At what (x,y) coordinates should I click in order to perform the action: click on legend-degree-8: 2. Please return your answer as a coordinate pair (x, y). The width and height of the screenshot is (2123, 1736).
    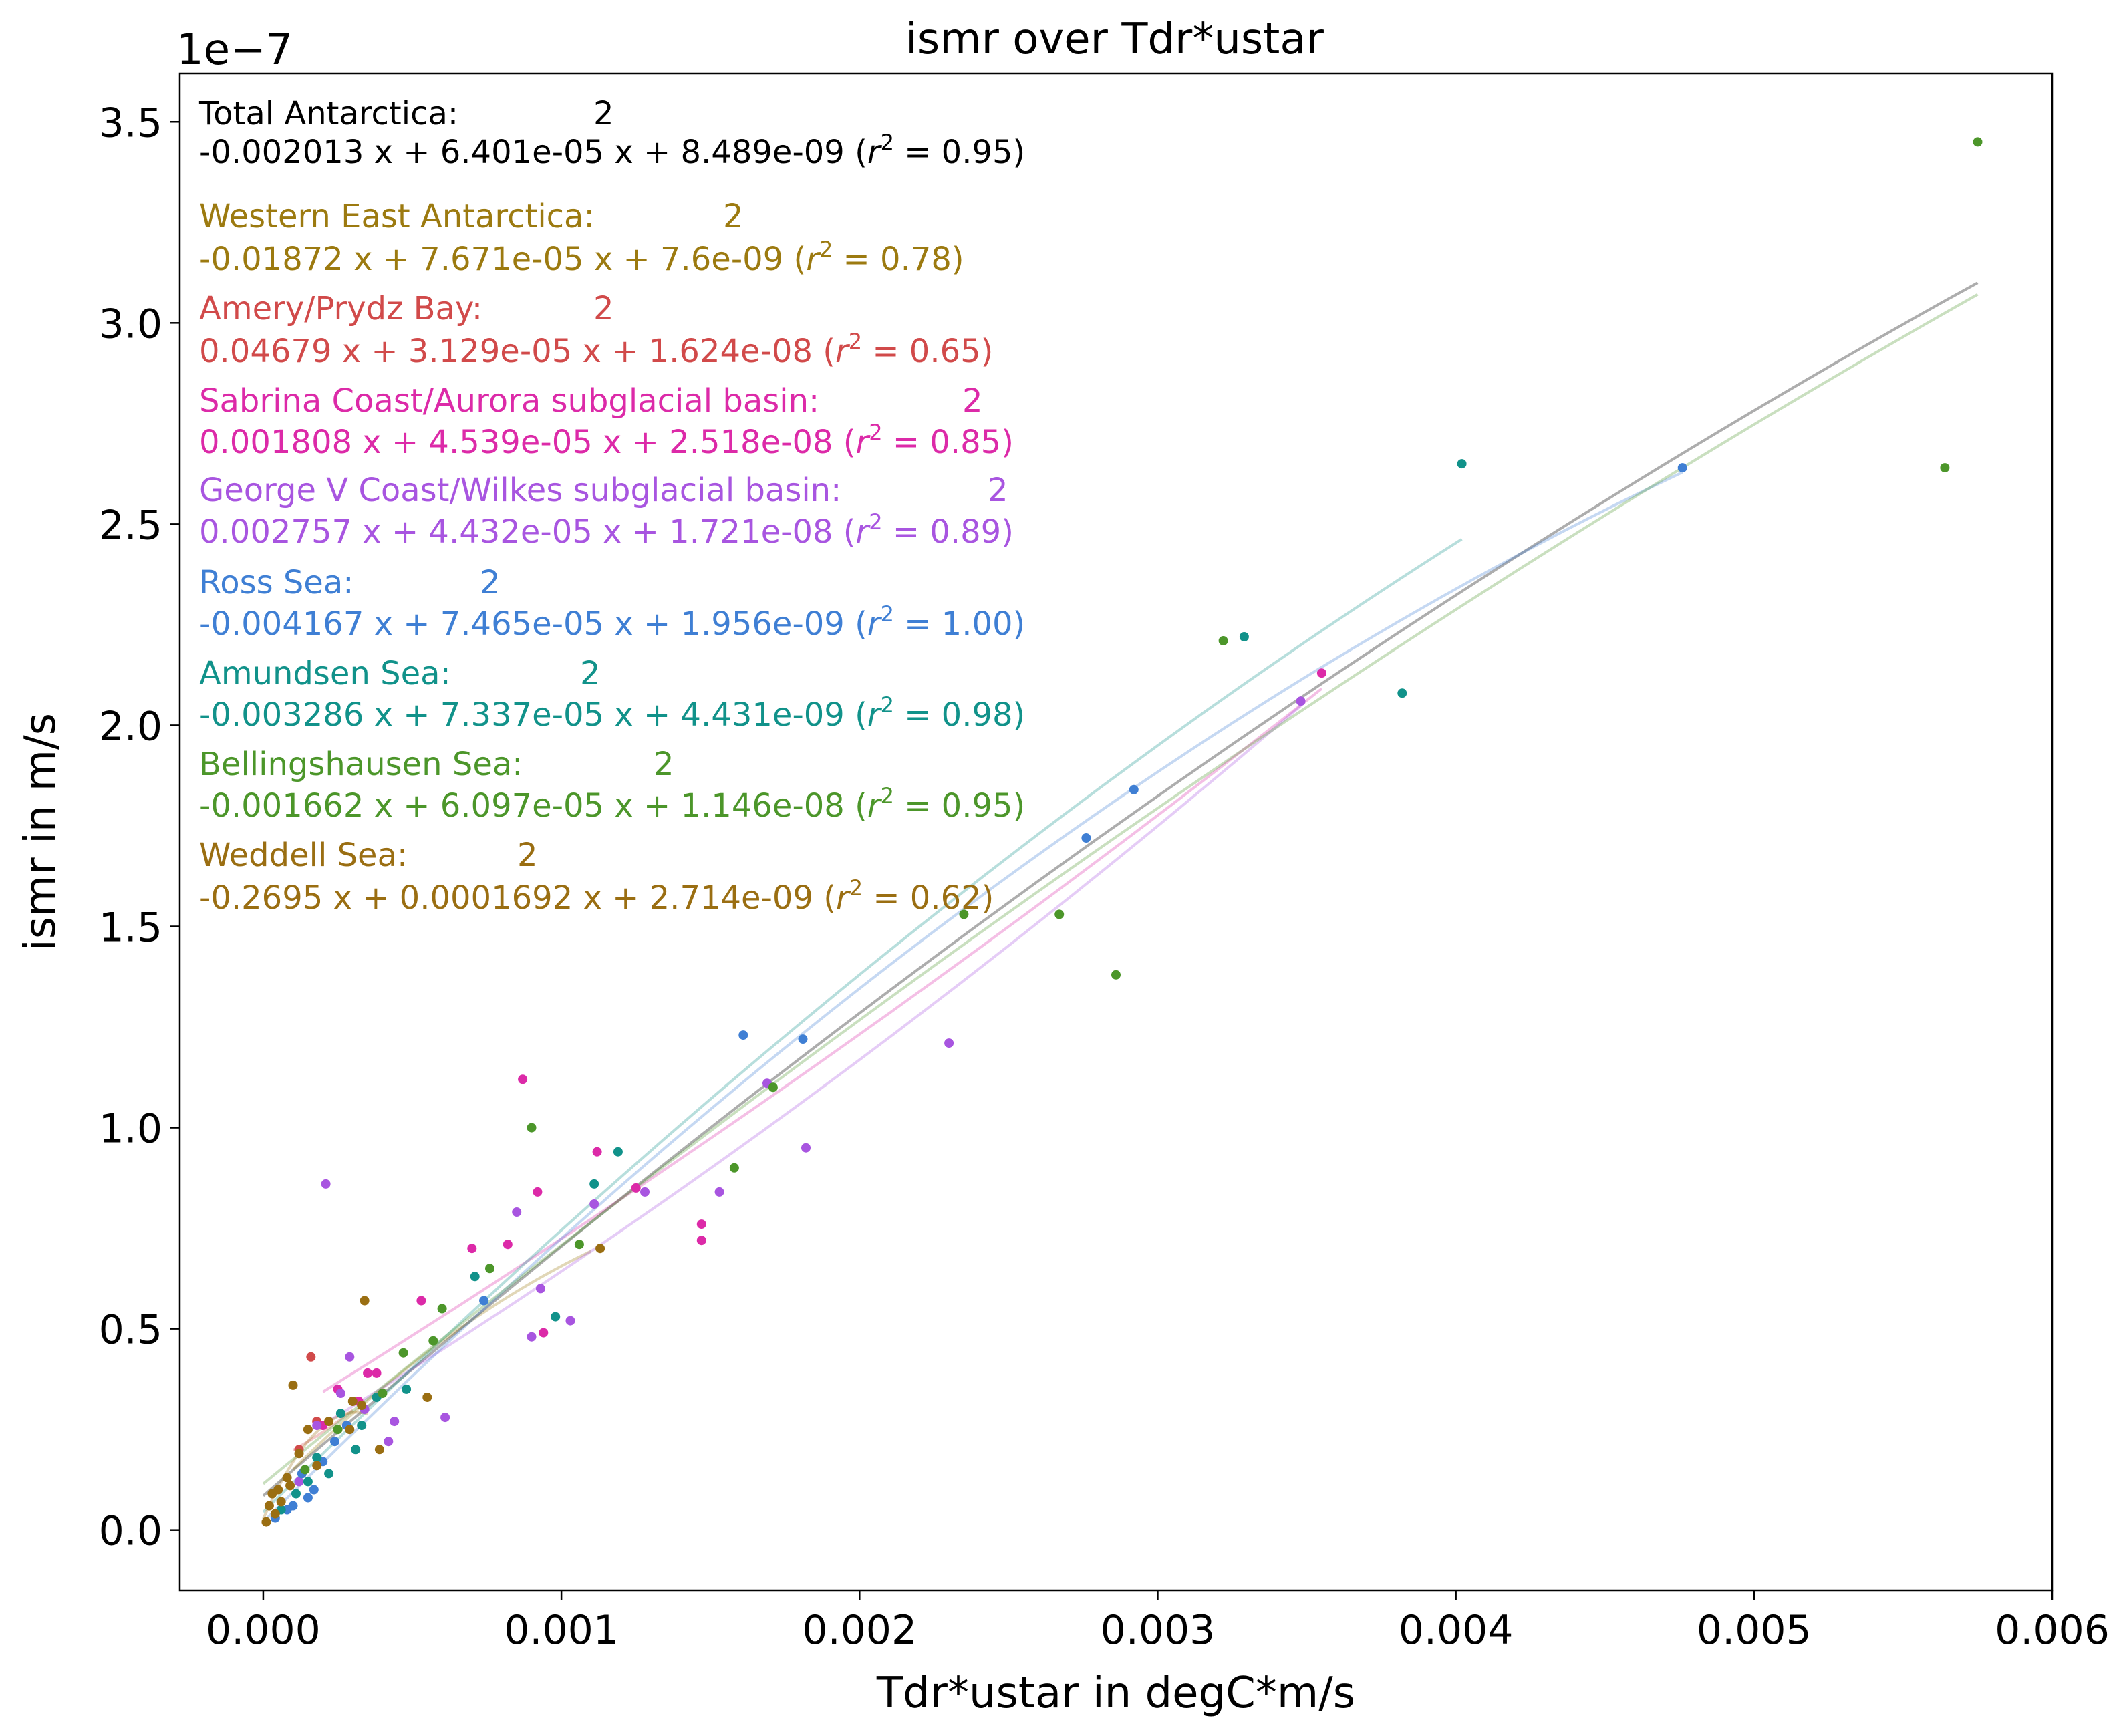
    Looking at the image, I should click on (527, 855).